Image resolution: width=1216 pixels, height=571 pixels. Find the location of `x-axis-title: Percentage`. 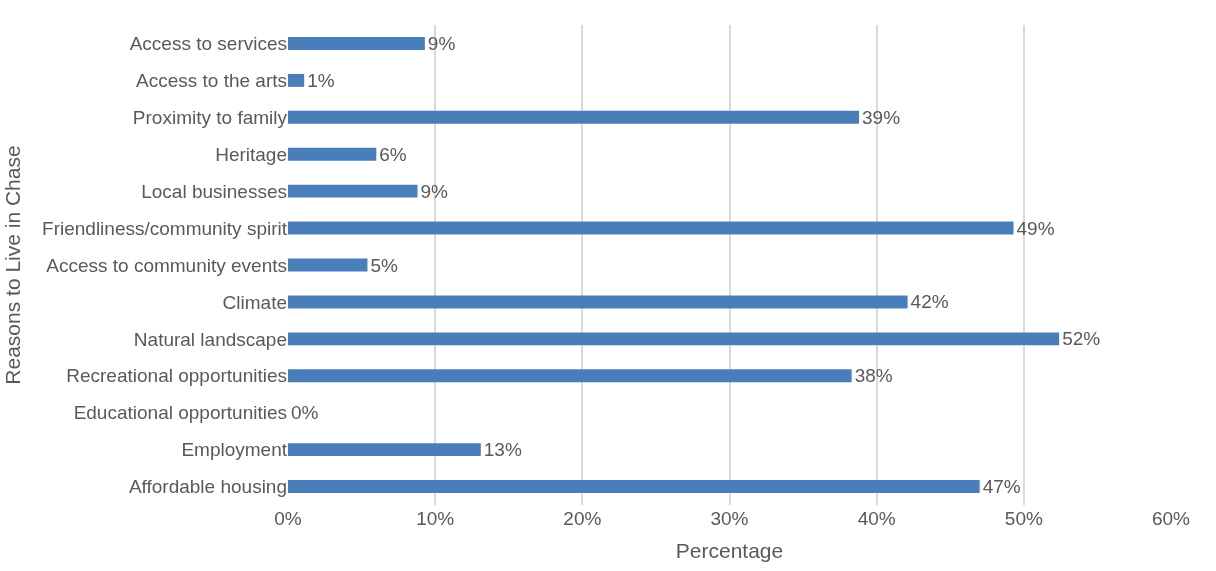

x-axis-title: Percentage is located at coordinates (729, 551).